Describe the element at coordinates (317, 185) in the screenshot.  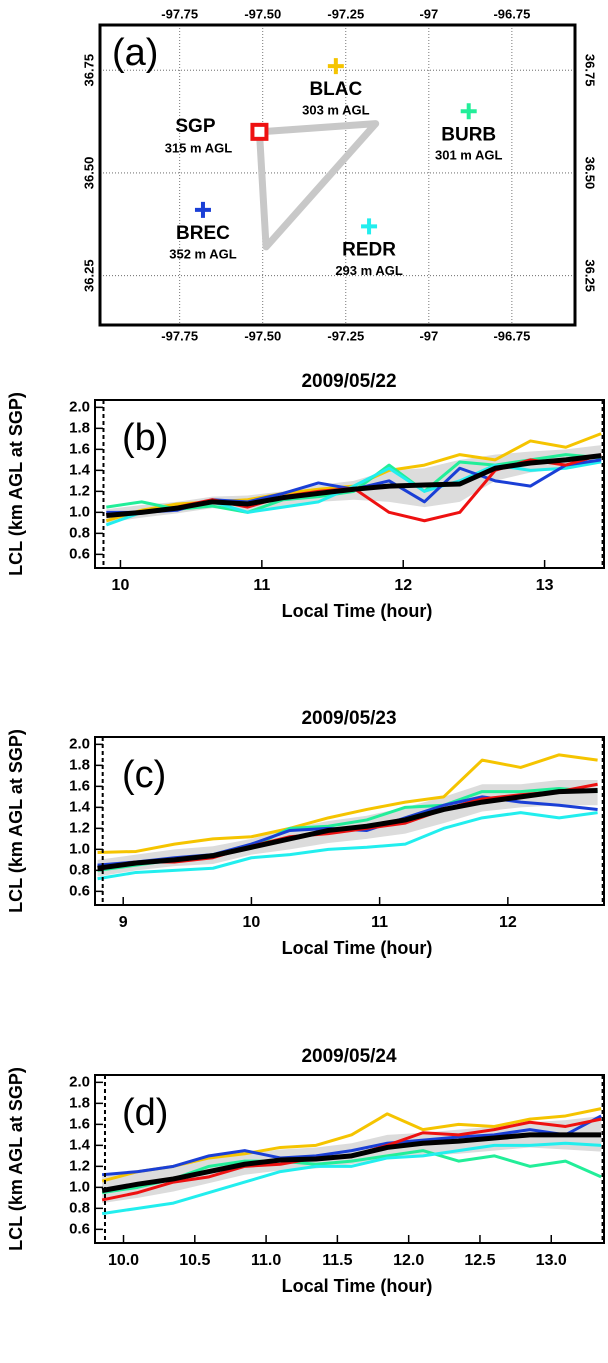
I see `track` at that location.